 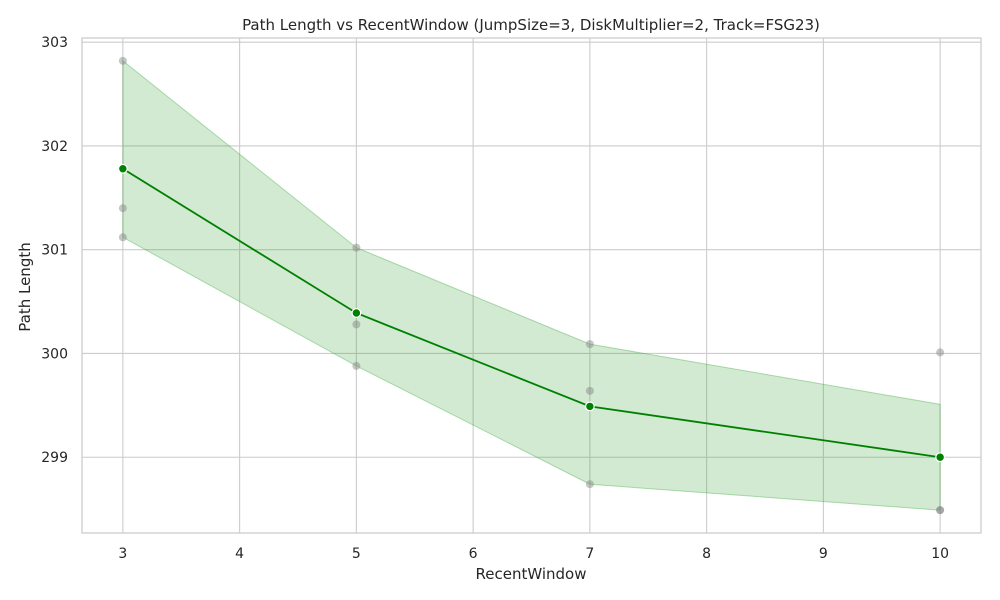 I want to click on y-tick-label: 301, so click(x=54, y=251).